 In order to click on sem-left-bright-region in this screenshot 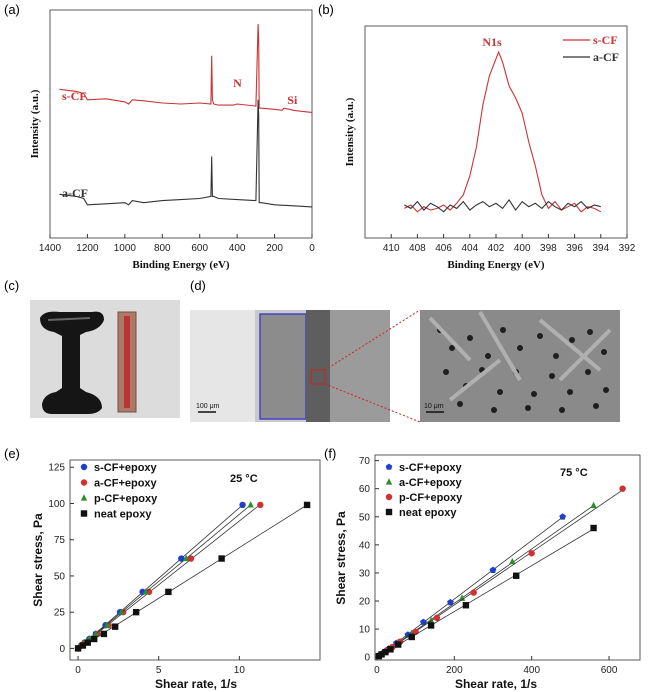, I will do `click(222, 366)`.